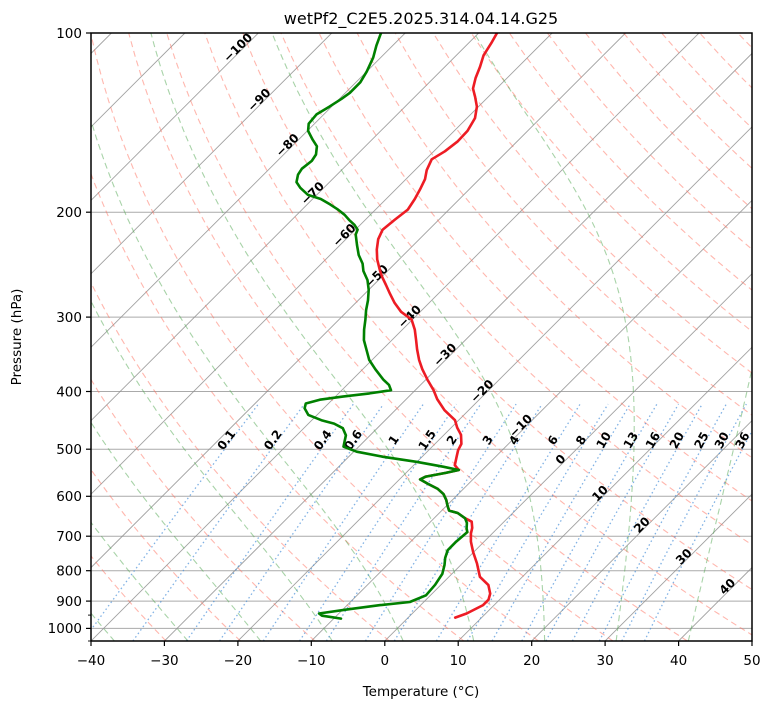  Describe the element at coordinates (458, 661) in the screenshot. I see `x-tick-label: 10` at that location.